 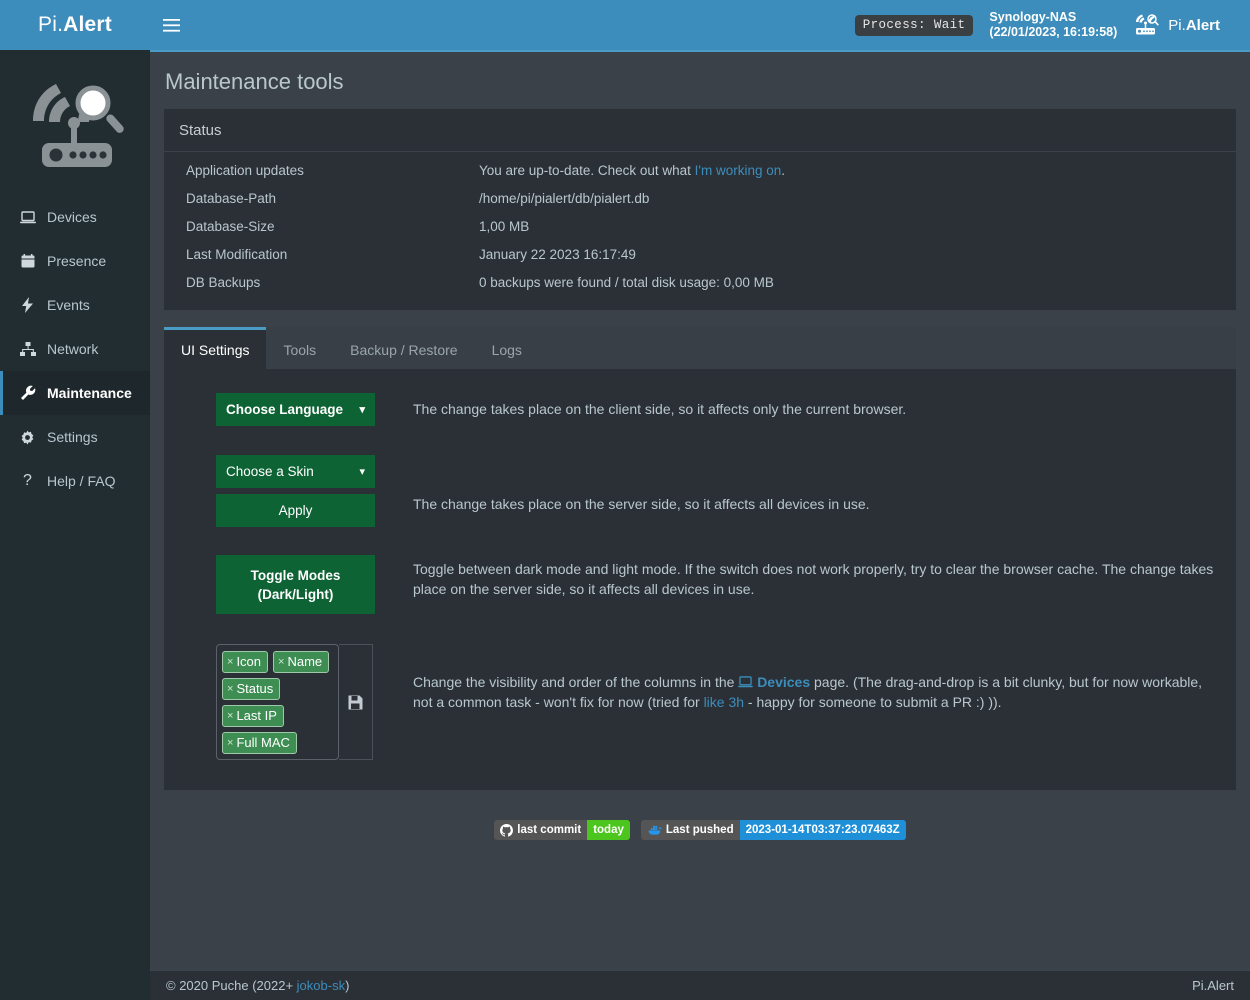 What do you see at coordinates (51, 24) in the screenshot?
I see `app-logo-light: Pi.` at bounding box center [51, 24].